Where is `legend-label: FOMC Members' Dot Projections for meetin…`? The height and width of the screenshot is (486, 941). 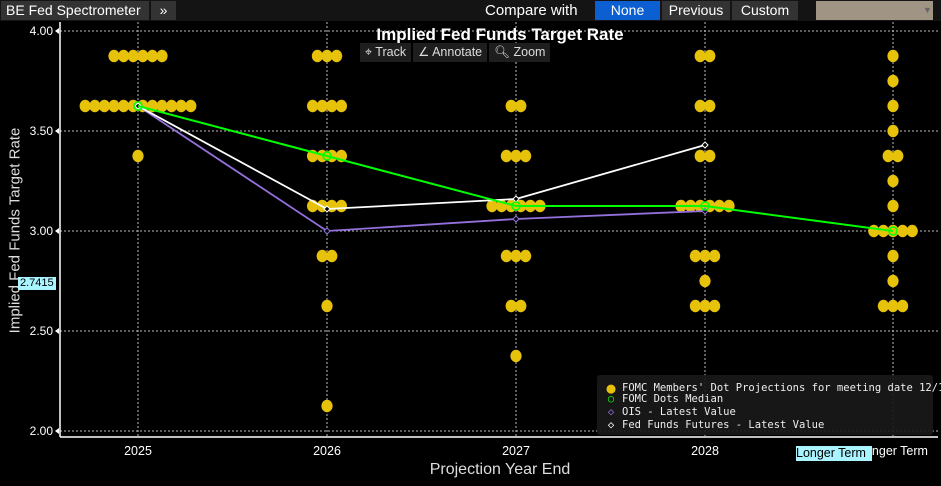 legend-label: FOMC Members' Dot Projections for meetin… is located at coordinates (781, 388).